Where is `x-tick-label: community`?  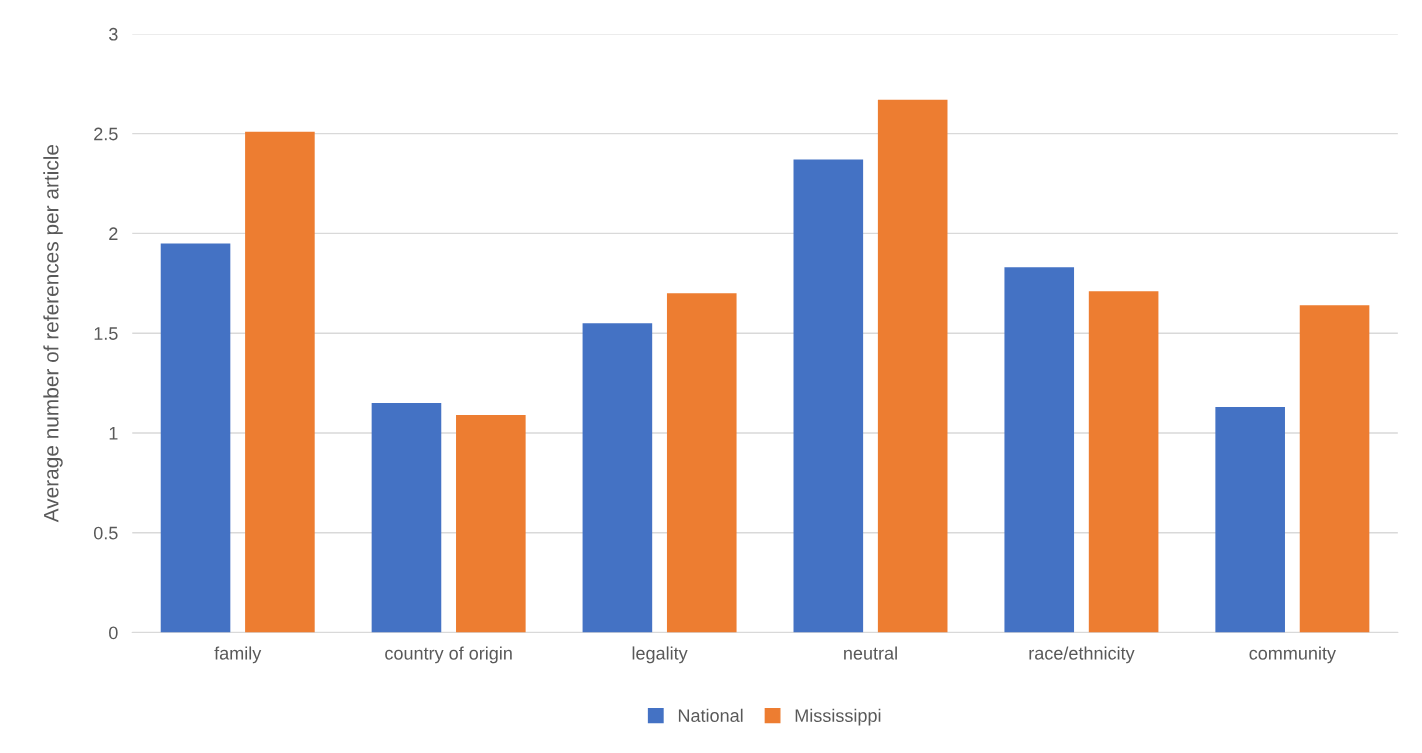
x-tick-label: community is located at coordinates (1292, 655).